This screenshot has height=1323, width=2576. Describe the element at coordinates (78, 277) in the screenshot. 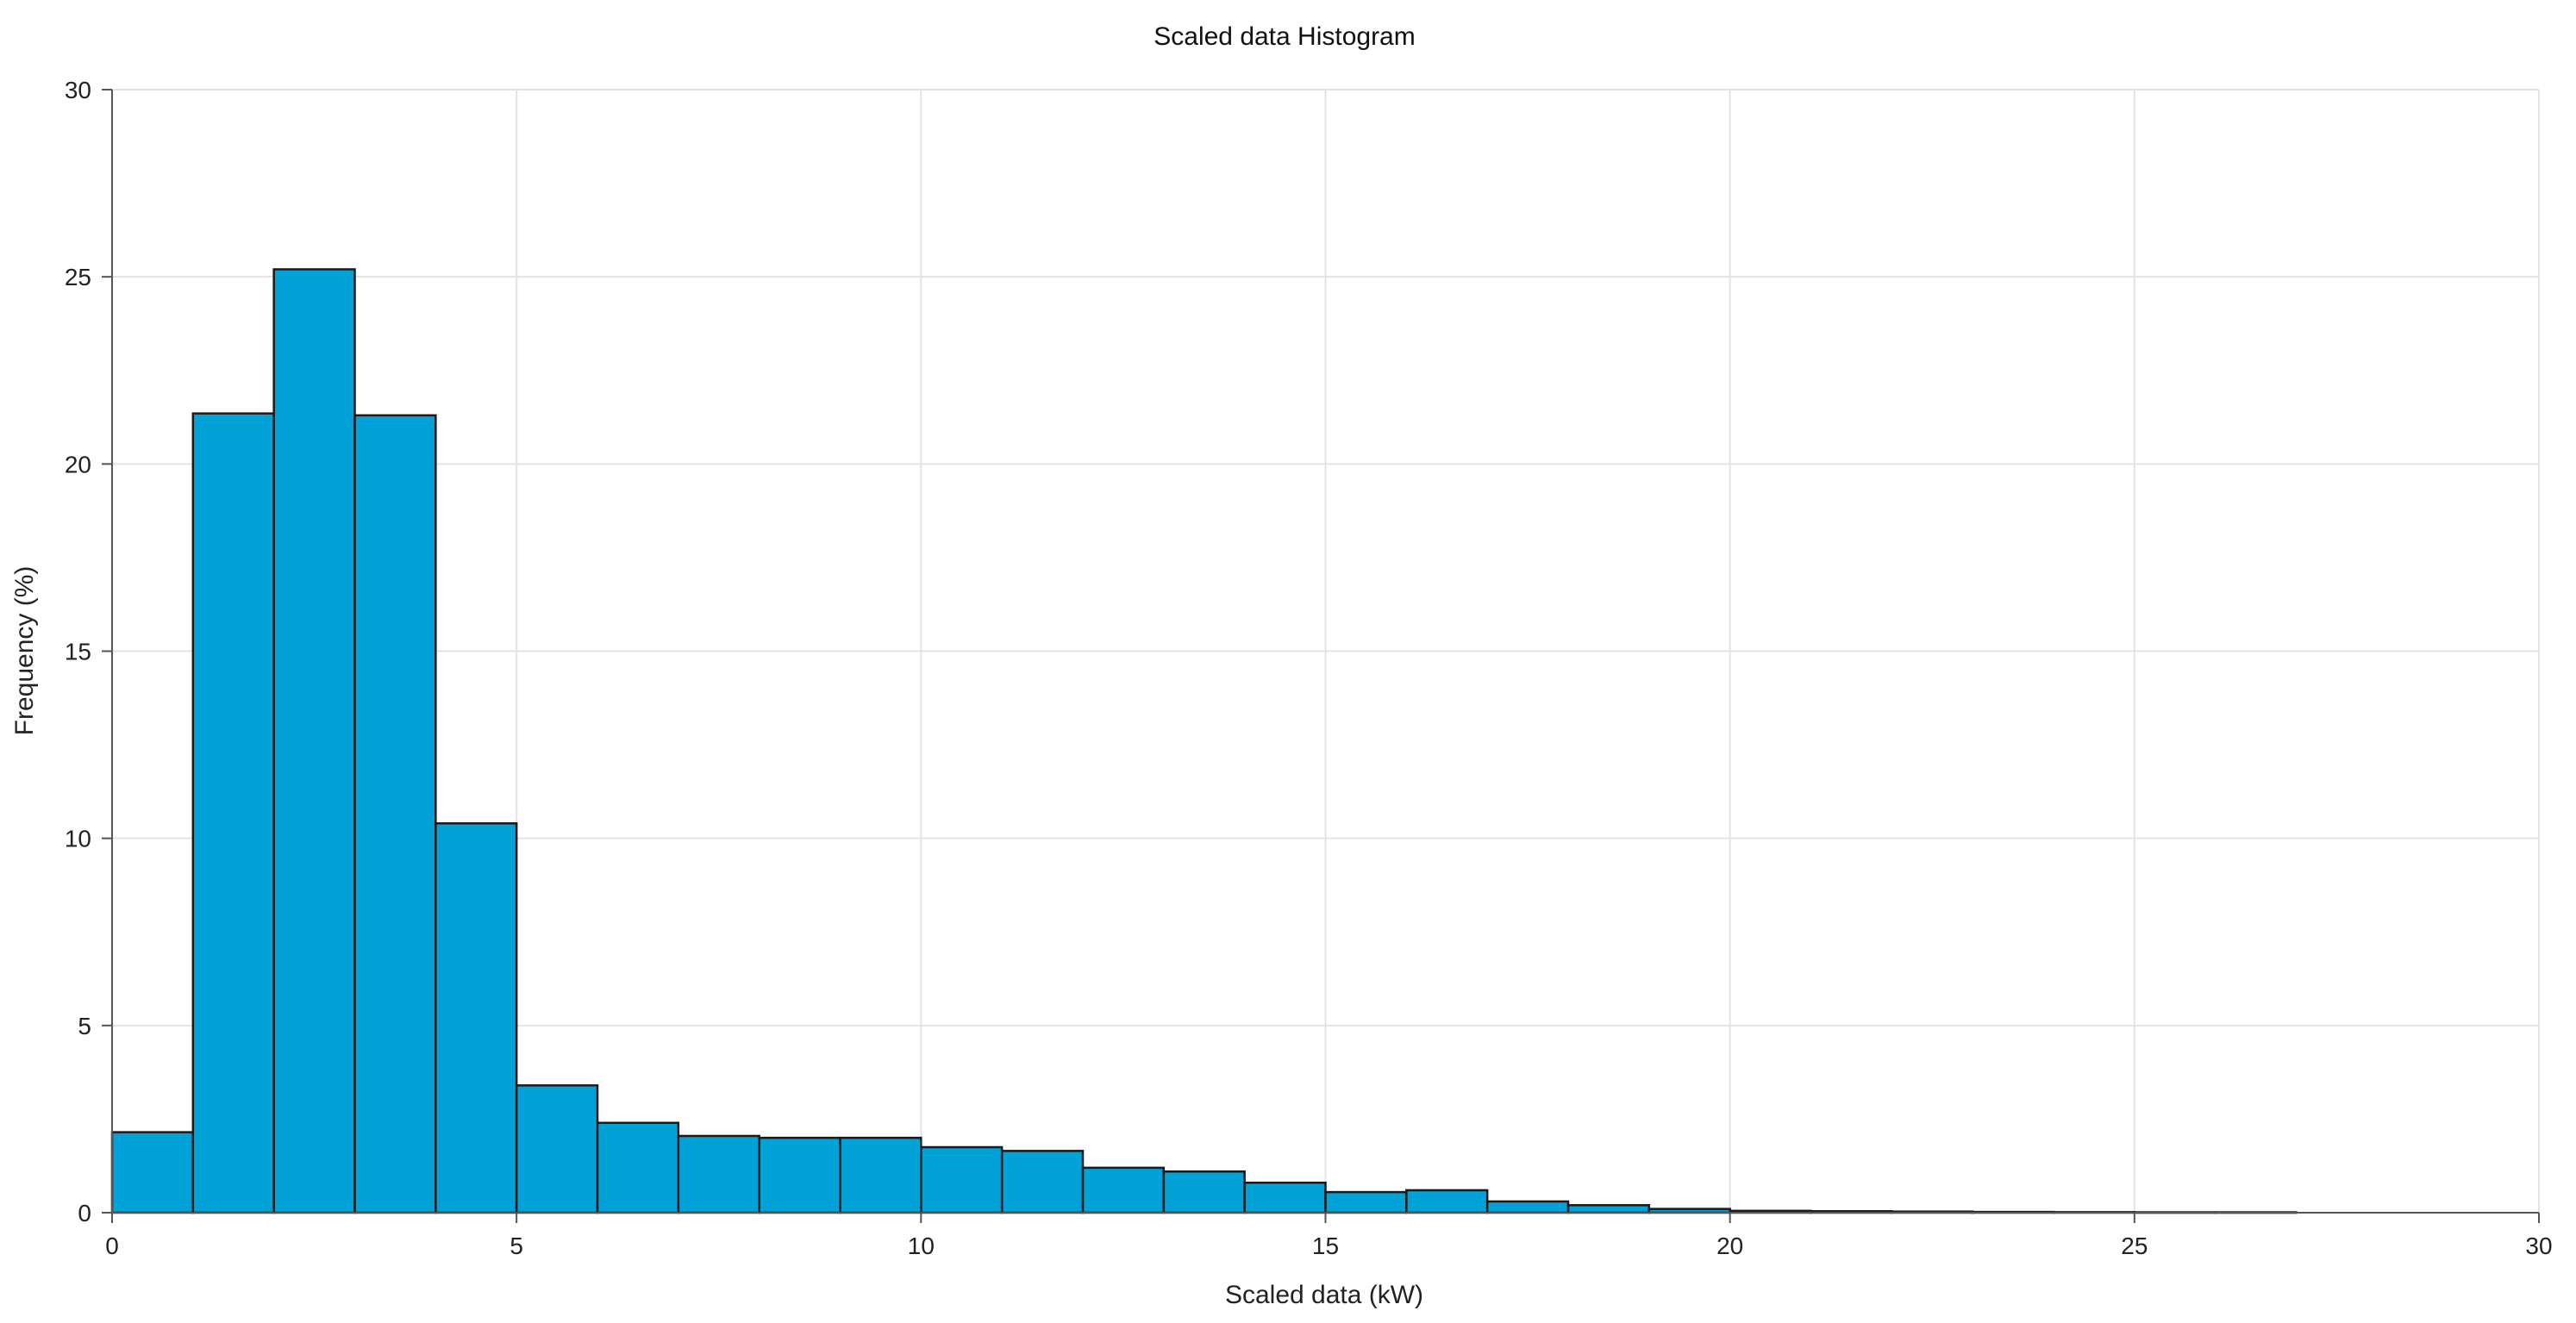

I see `y-tick-label: 25` at that location.